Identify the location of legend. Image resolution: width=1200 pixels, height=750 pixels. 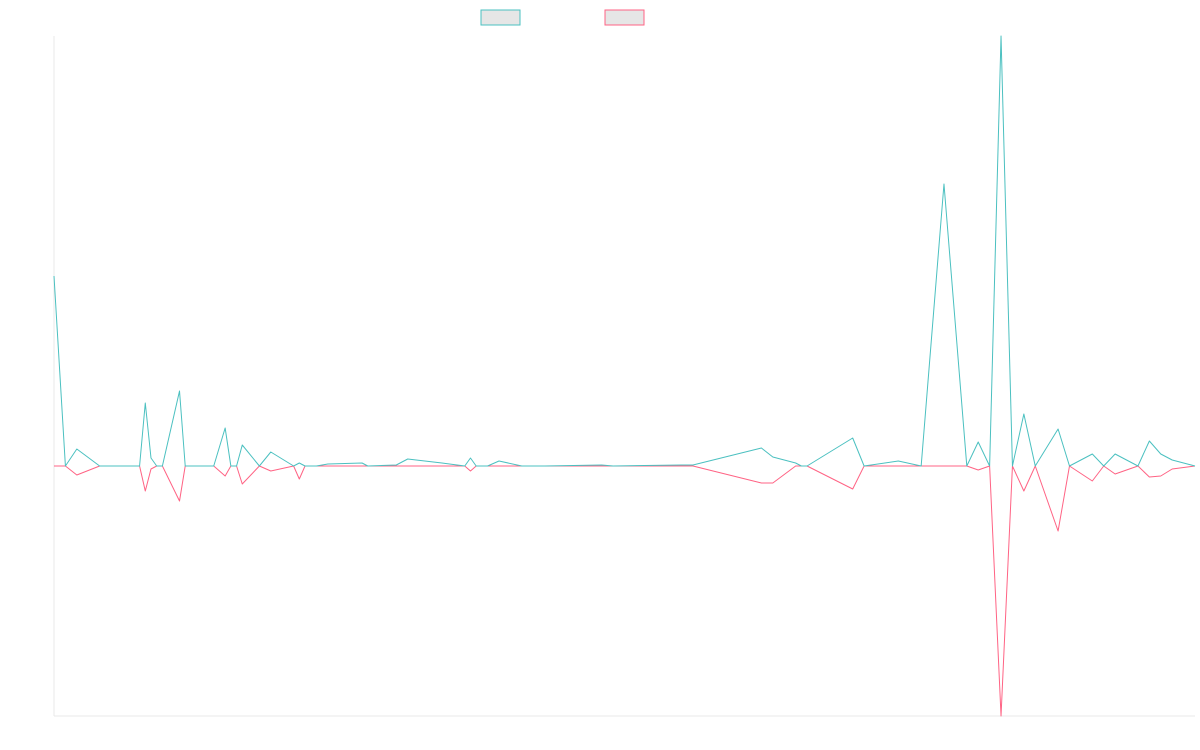
(562, 17).